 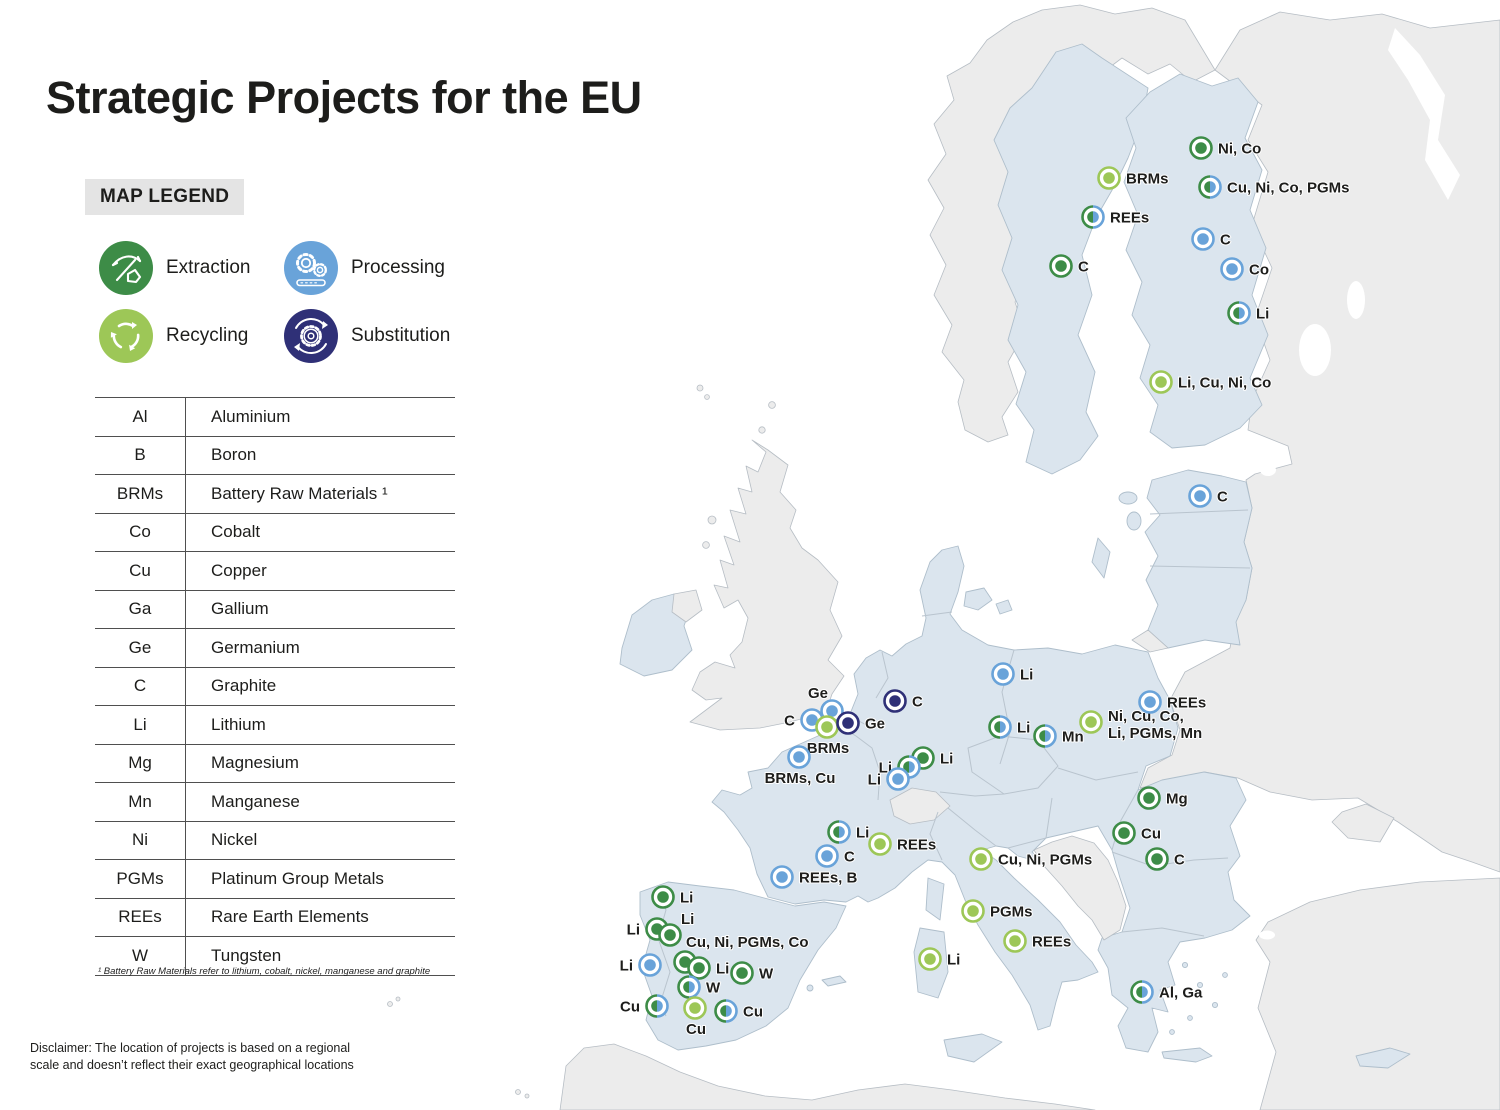 I want to click on map-legend-heading: MAP LEGEND, so click(x=165, y=197).